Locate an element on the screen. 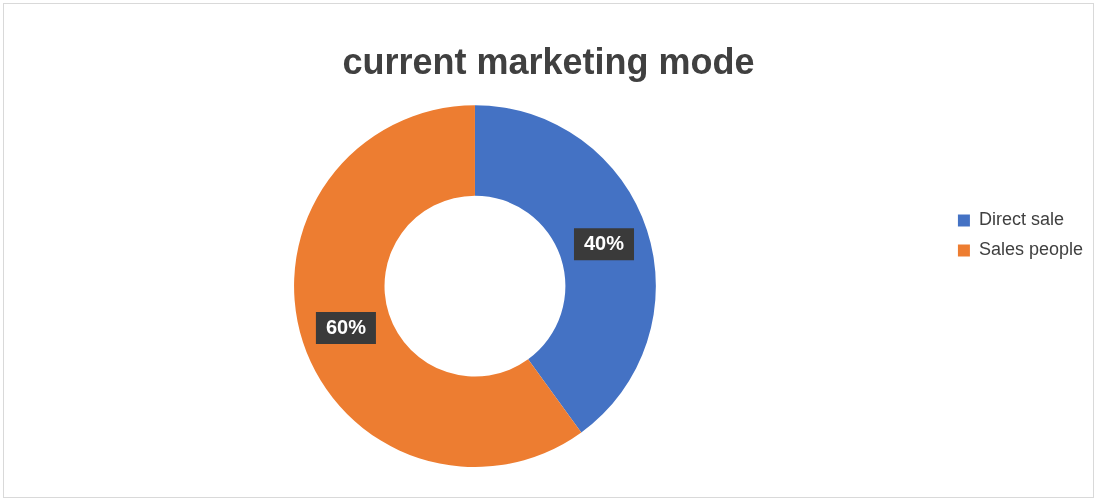  data-label: 40% is located at coordinates (604, 242).